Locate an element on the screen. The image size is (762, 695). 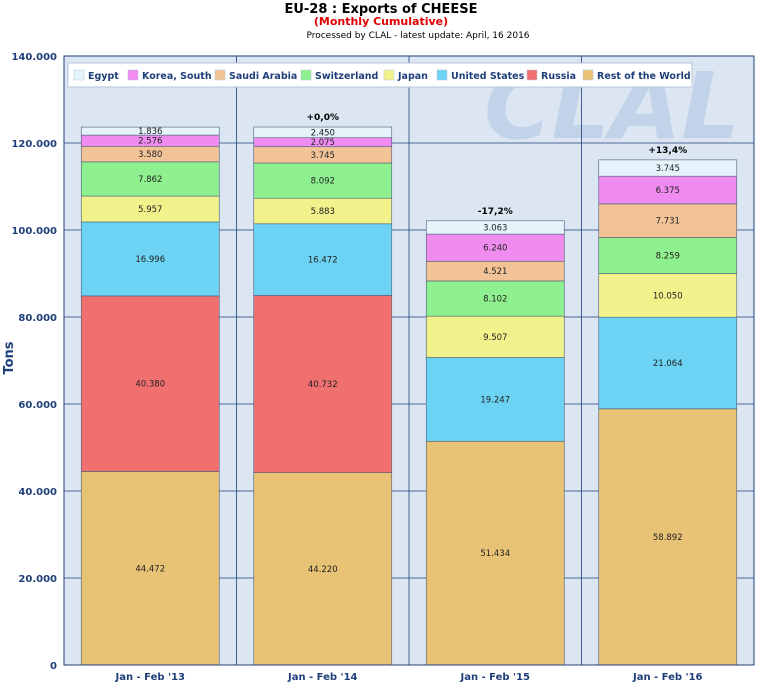
data-label: 2.576 is located at coordinates (150, 142).